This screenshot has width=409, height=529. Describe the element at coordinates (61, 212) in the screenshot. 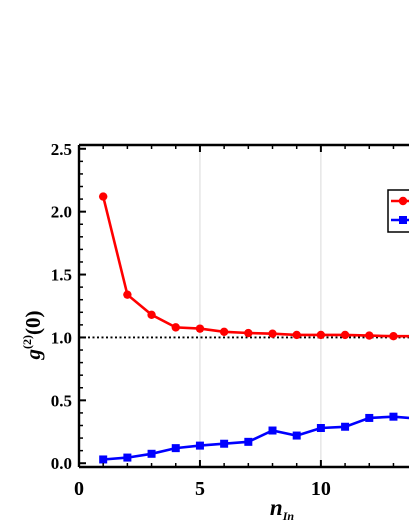

I see `y-tick-label-4: 2.0` at that location.